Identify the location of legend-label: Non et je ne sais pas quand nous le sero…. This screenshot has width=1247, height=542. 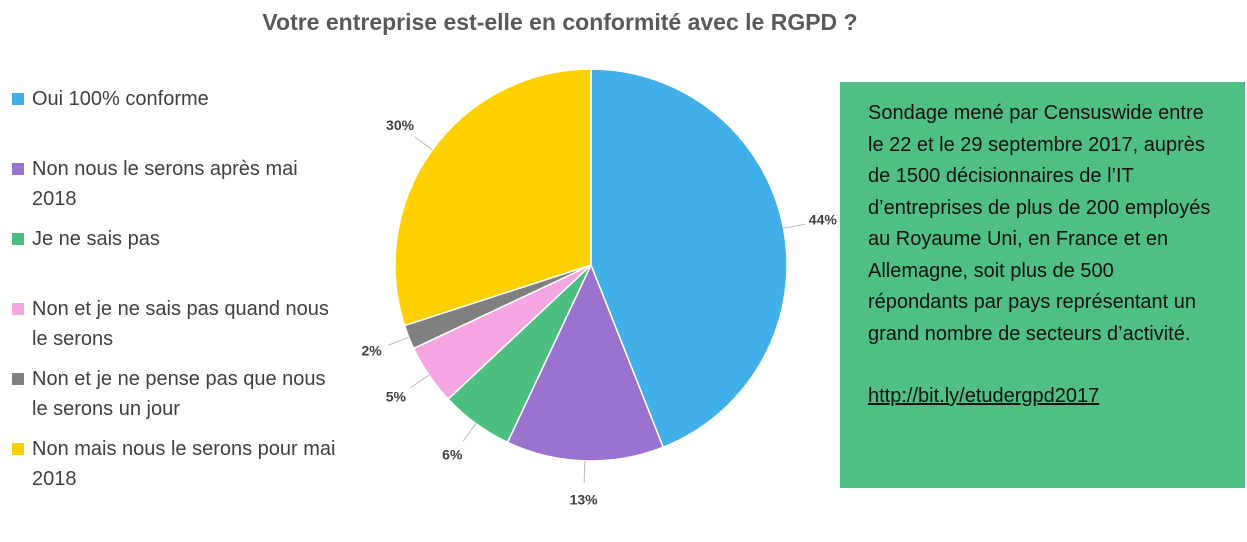
(180, 324).